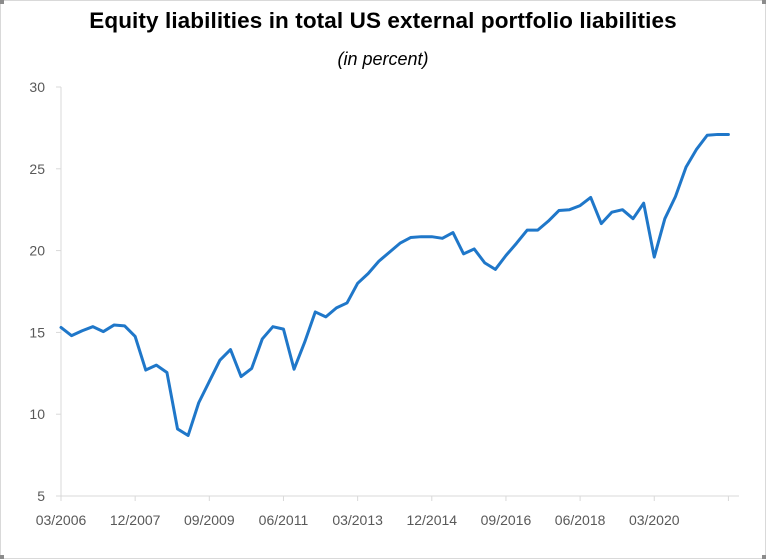  Describe the element at coordinates (506, 520) in the screenshot. I see `x-tick-label: 09/2016` at that location.